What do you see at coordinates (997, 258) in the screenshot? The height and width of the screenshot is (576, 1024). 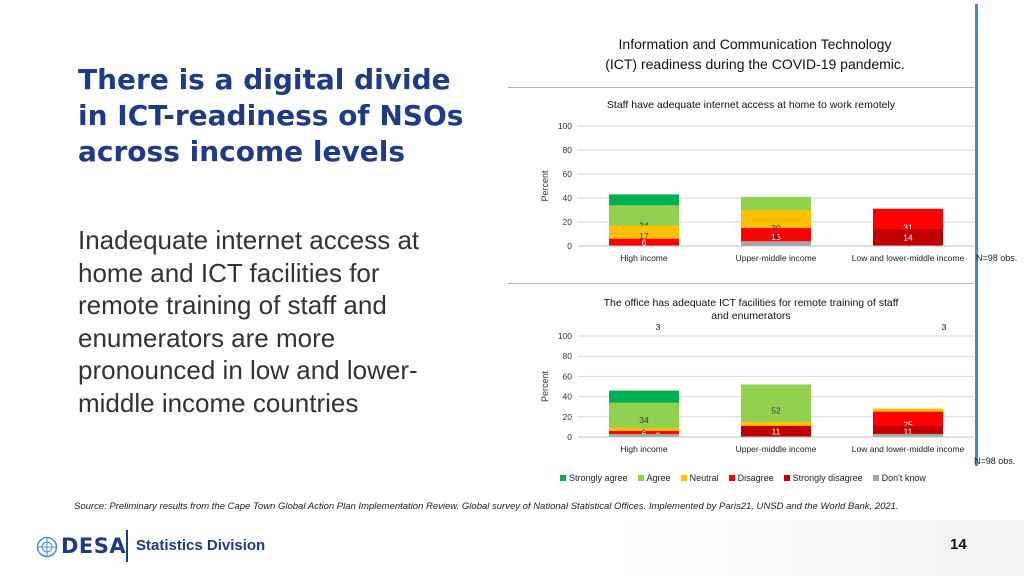 I see `chart1-note: N=98 obs.` at bounding box center [997, 258].